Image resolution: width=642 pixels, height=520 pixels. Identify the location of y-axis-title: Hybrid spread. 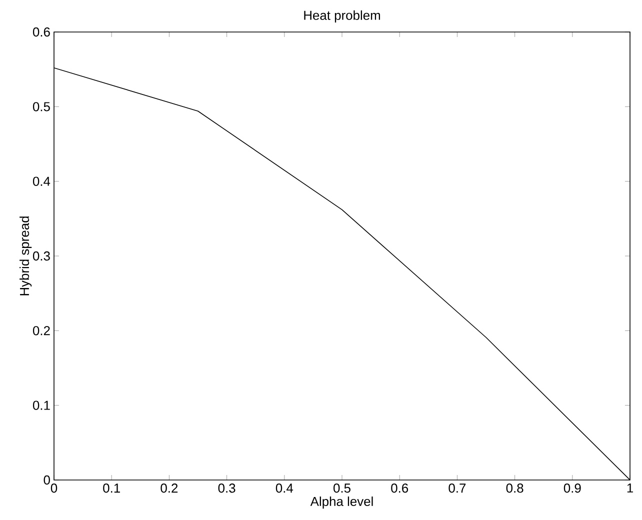
(26, 256).